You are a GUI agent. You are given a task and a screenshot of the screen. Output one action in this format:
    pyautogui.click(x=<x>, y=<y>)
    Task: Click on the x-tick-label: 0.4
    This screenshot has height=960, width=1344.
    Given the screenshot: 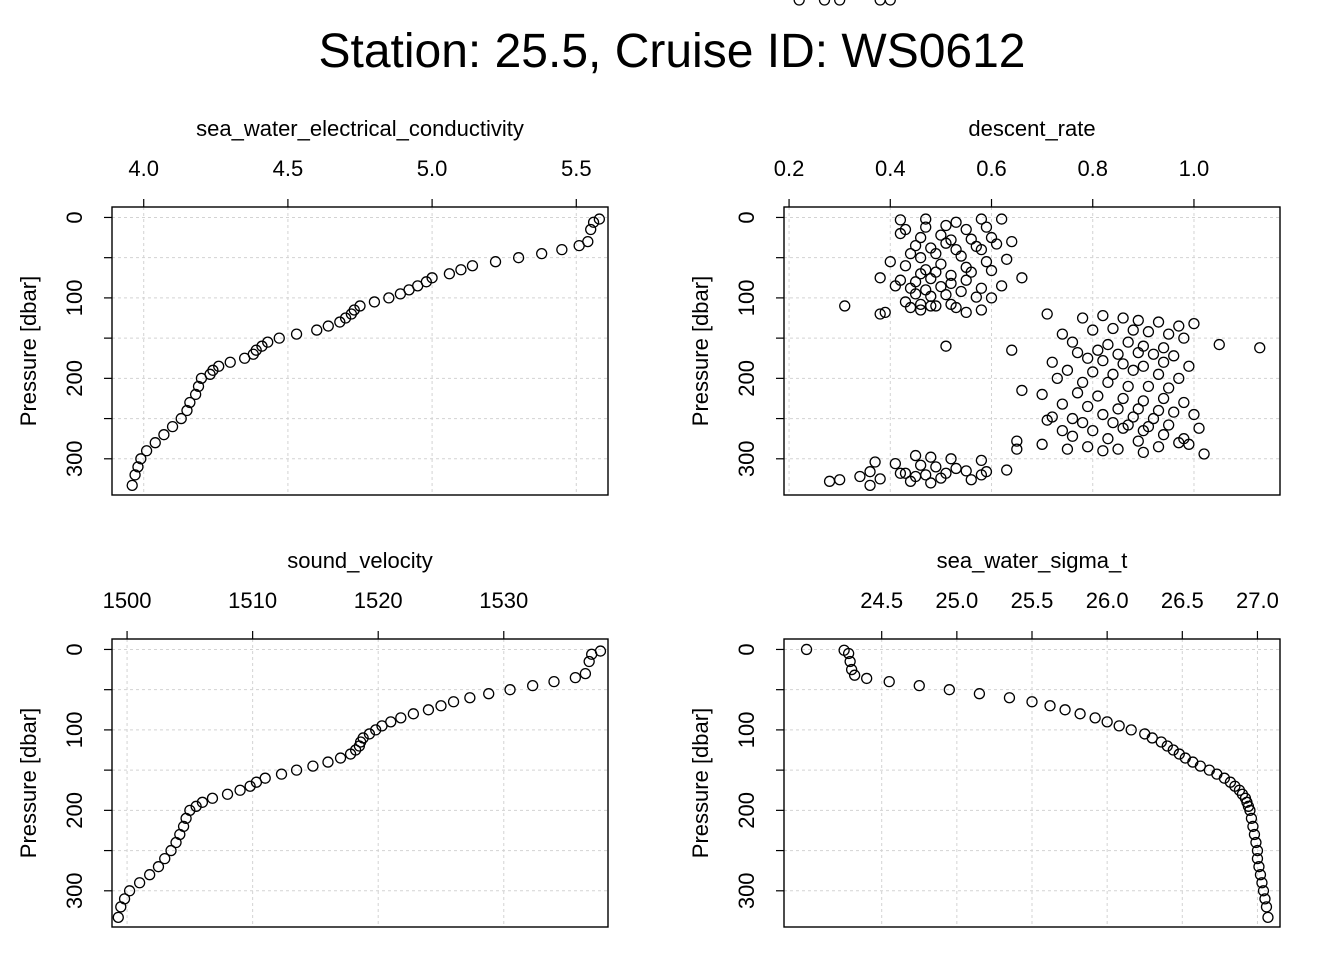 What is the action you would take?
    pyautogui.click(x=890, y=168)
    